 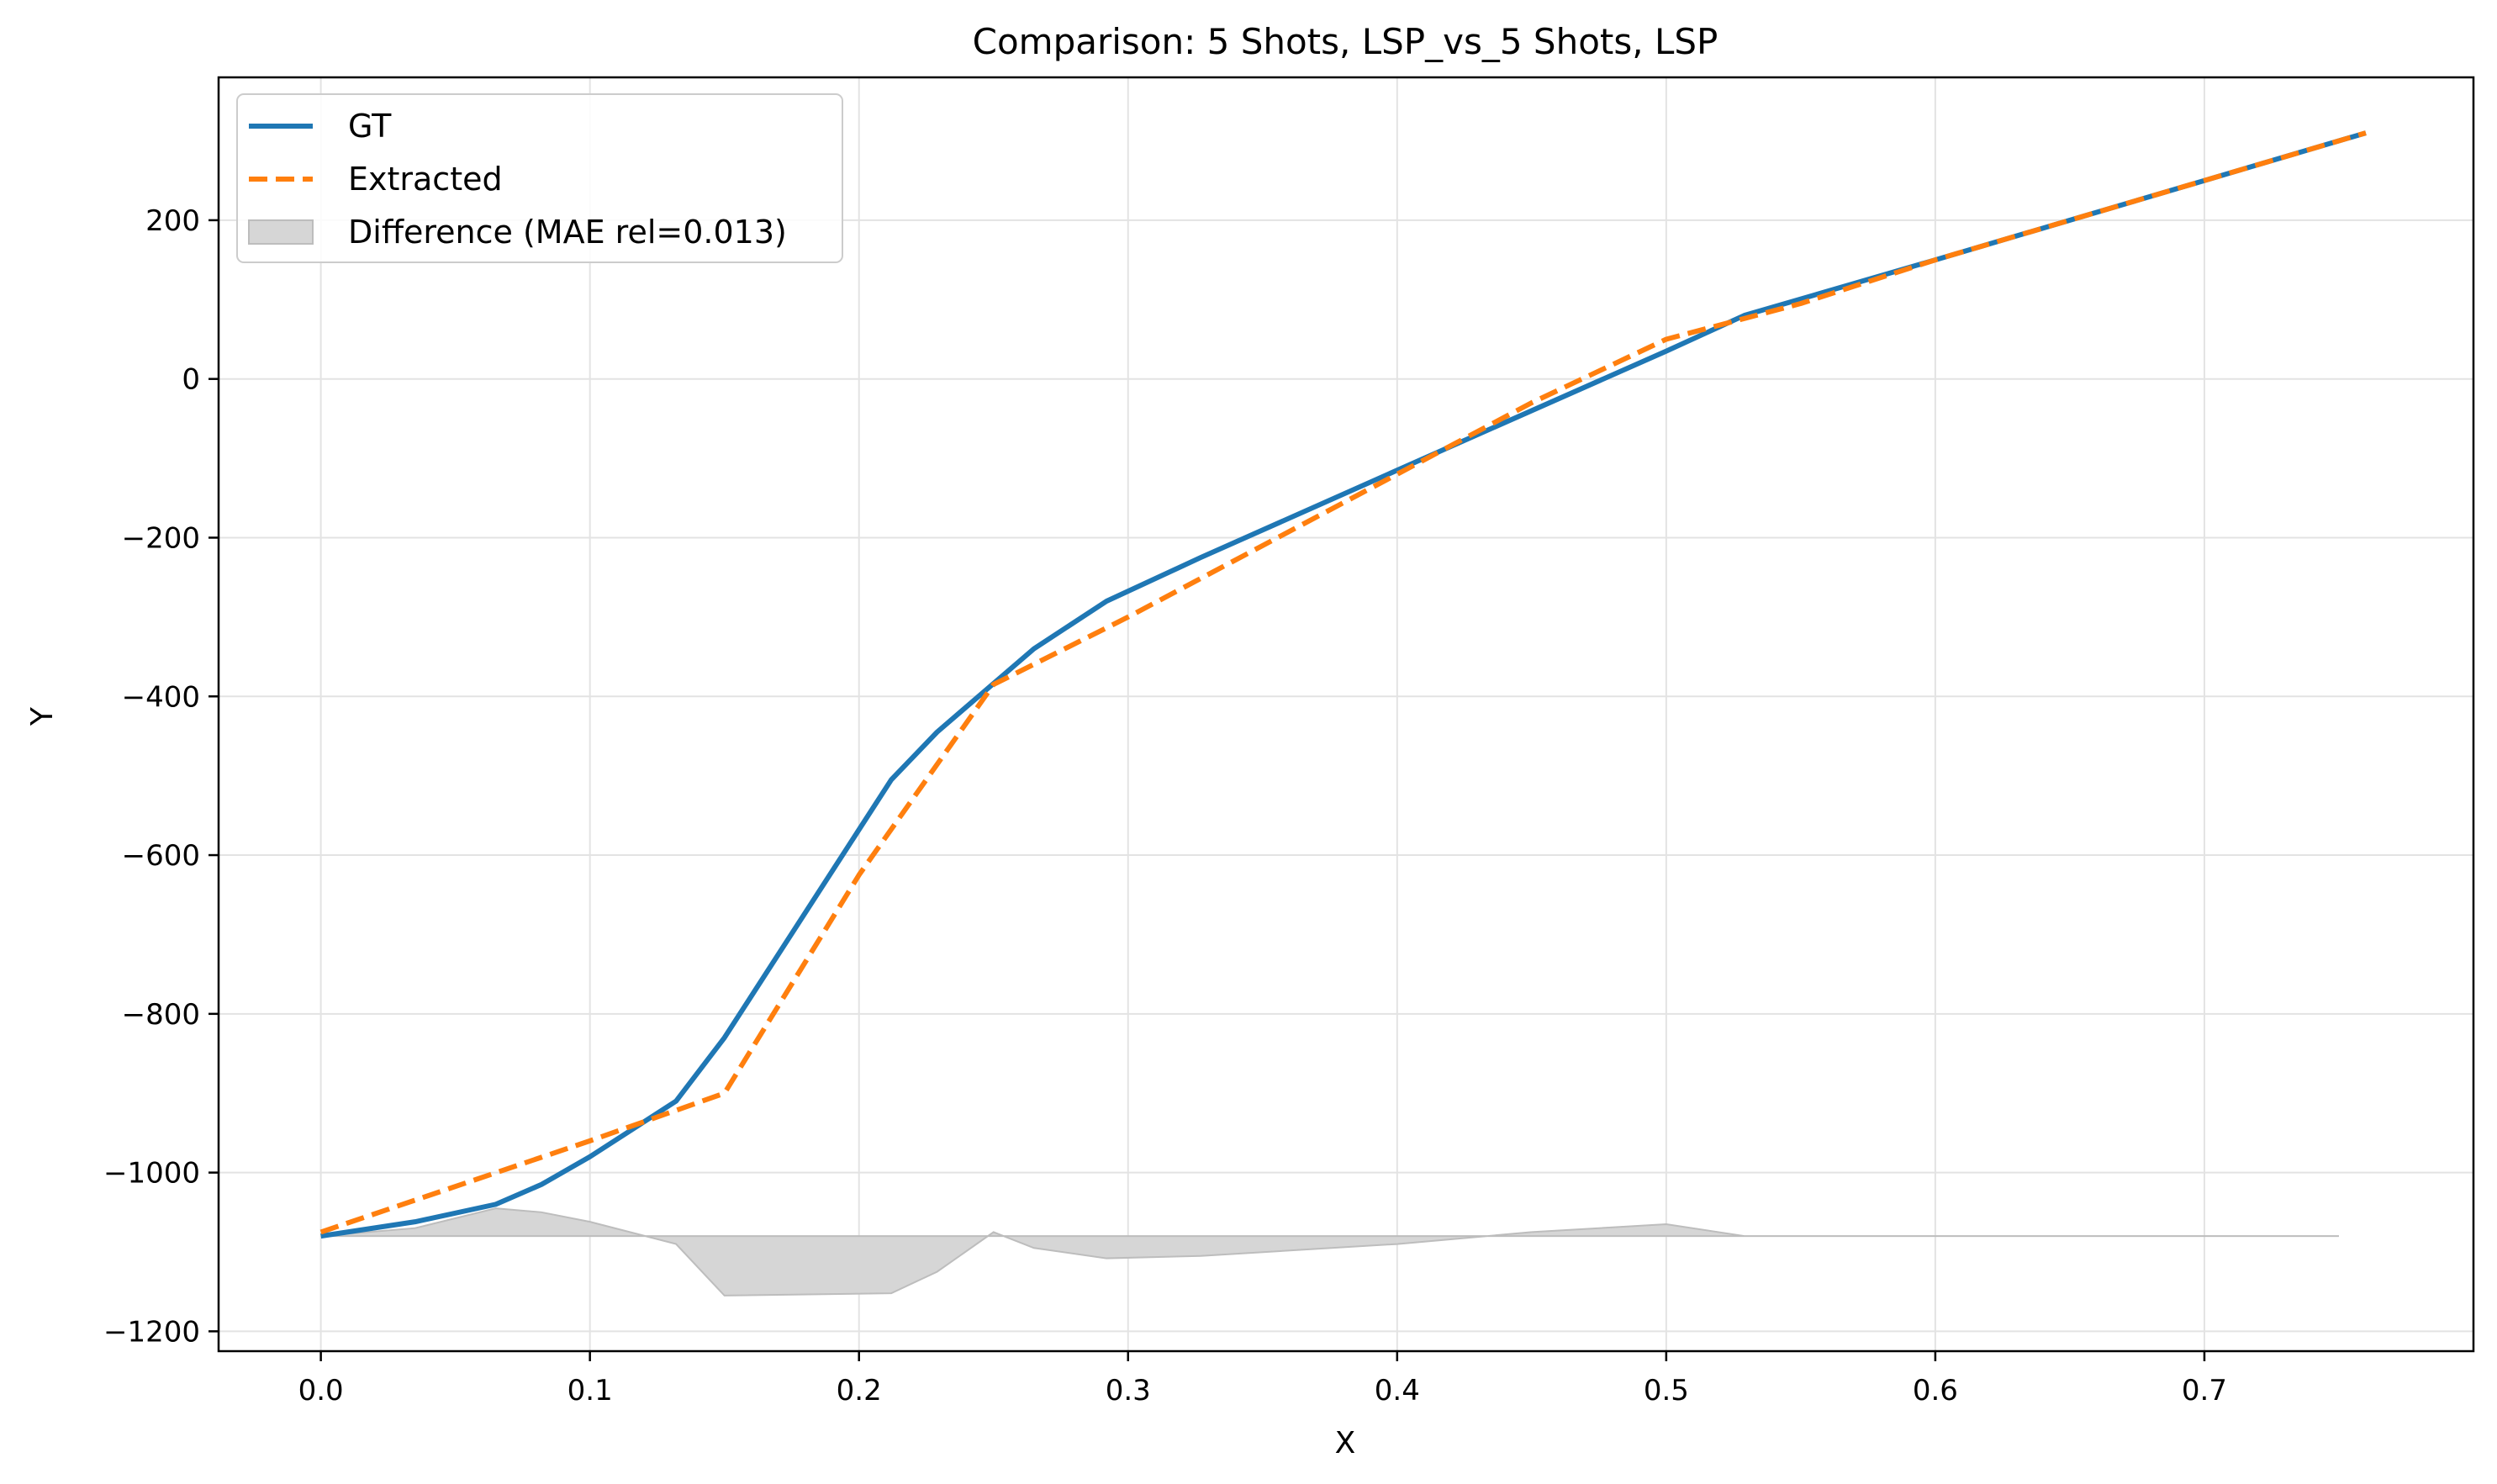 I want to click on legend: GT Extracted Difference (MAE rel=0.013), so click(x=539, y=178).